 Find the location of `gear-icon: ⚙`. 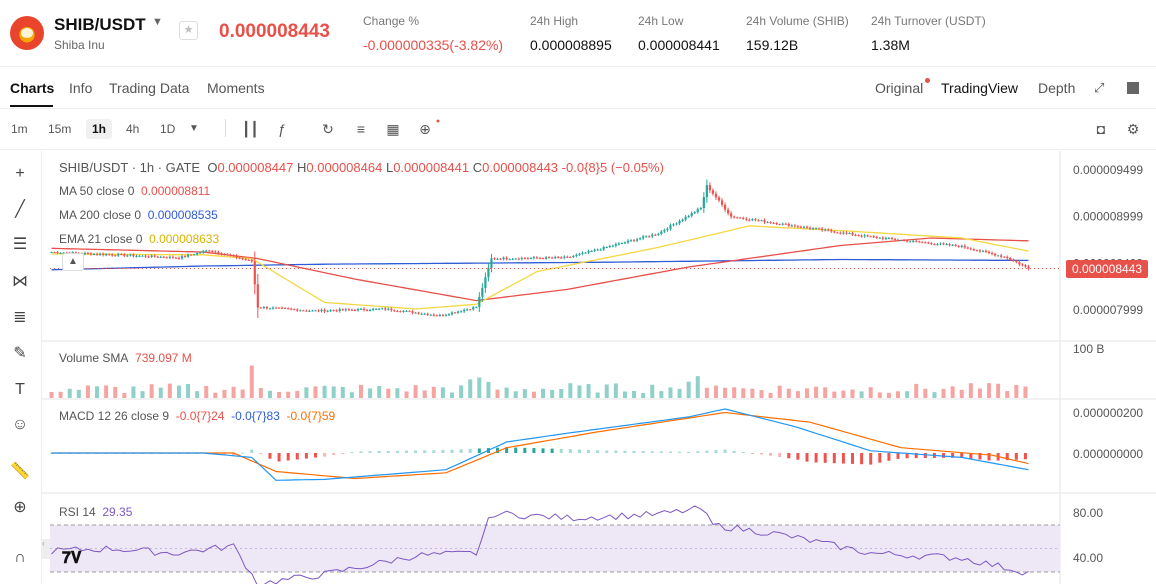

gear-icon: ⚙ is located at coordinates (1133, 129).